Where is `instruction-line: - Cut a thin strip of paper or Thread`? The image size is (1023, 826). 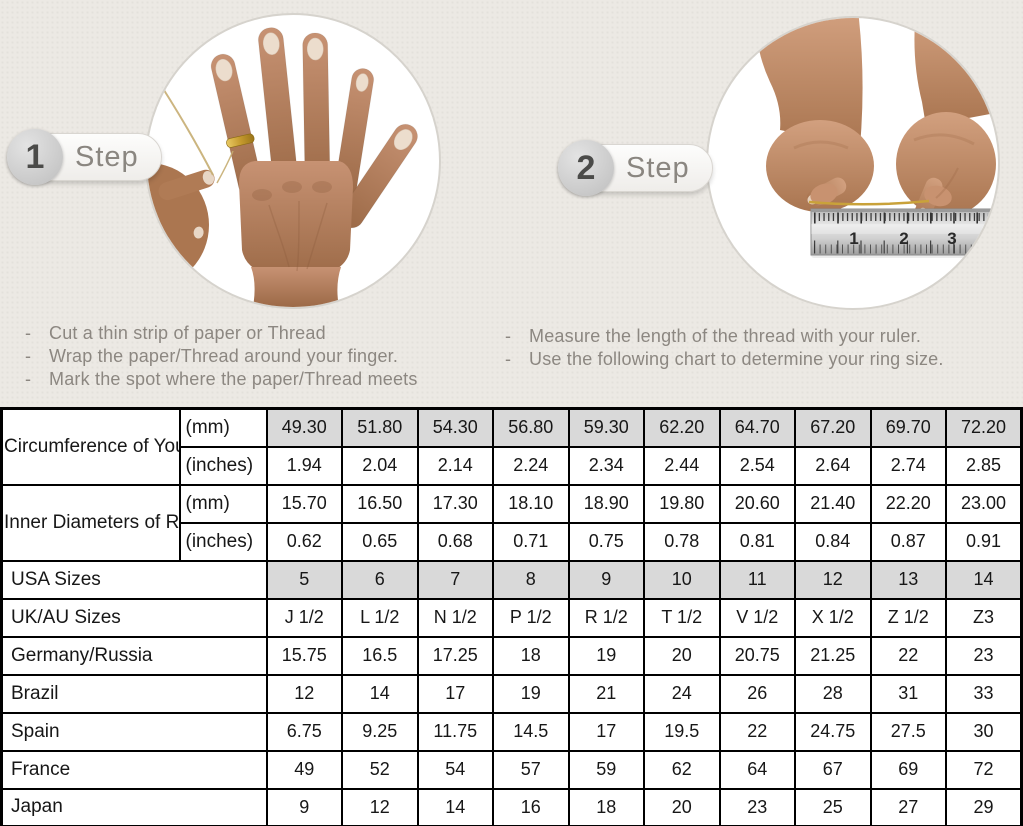
instruction-line: - Cut a thin strip of paper or Thread is located at coordinates (260, 333).